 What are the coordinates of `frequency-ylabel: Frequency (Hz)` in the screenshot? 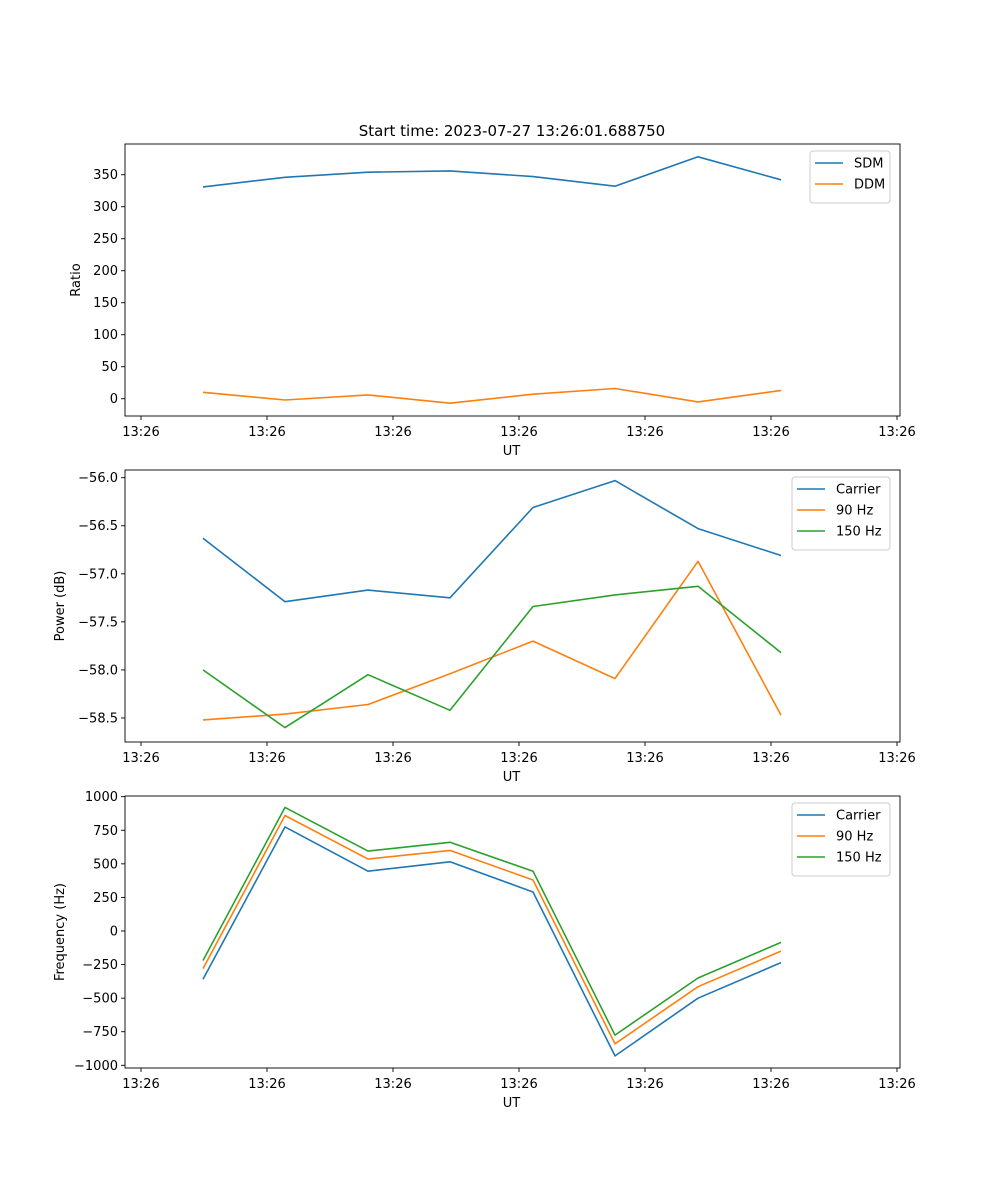 It's located at (60, 932).